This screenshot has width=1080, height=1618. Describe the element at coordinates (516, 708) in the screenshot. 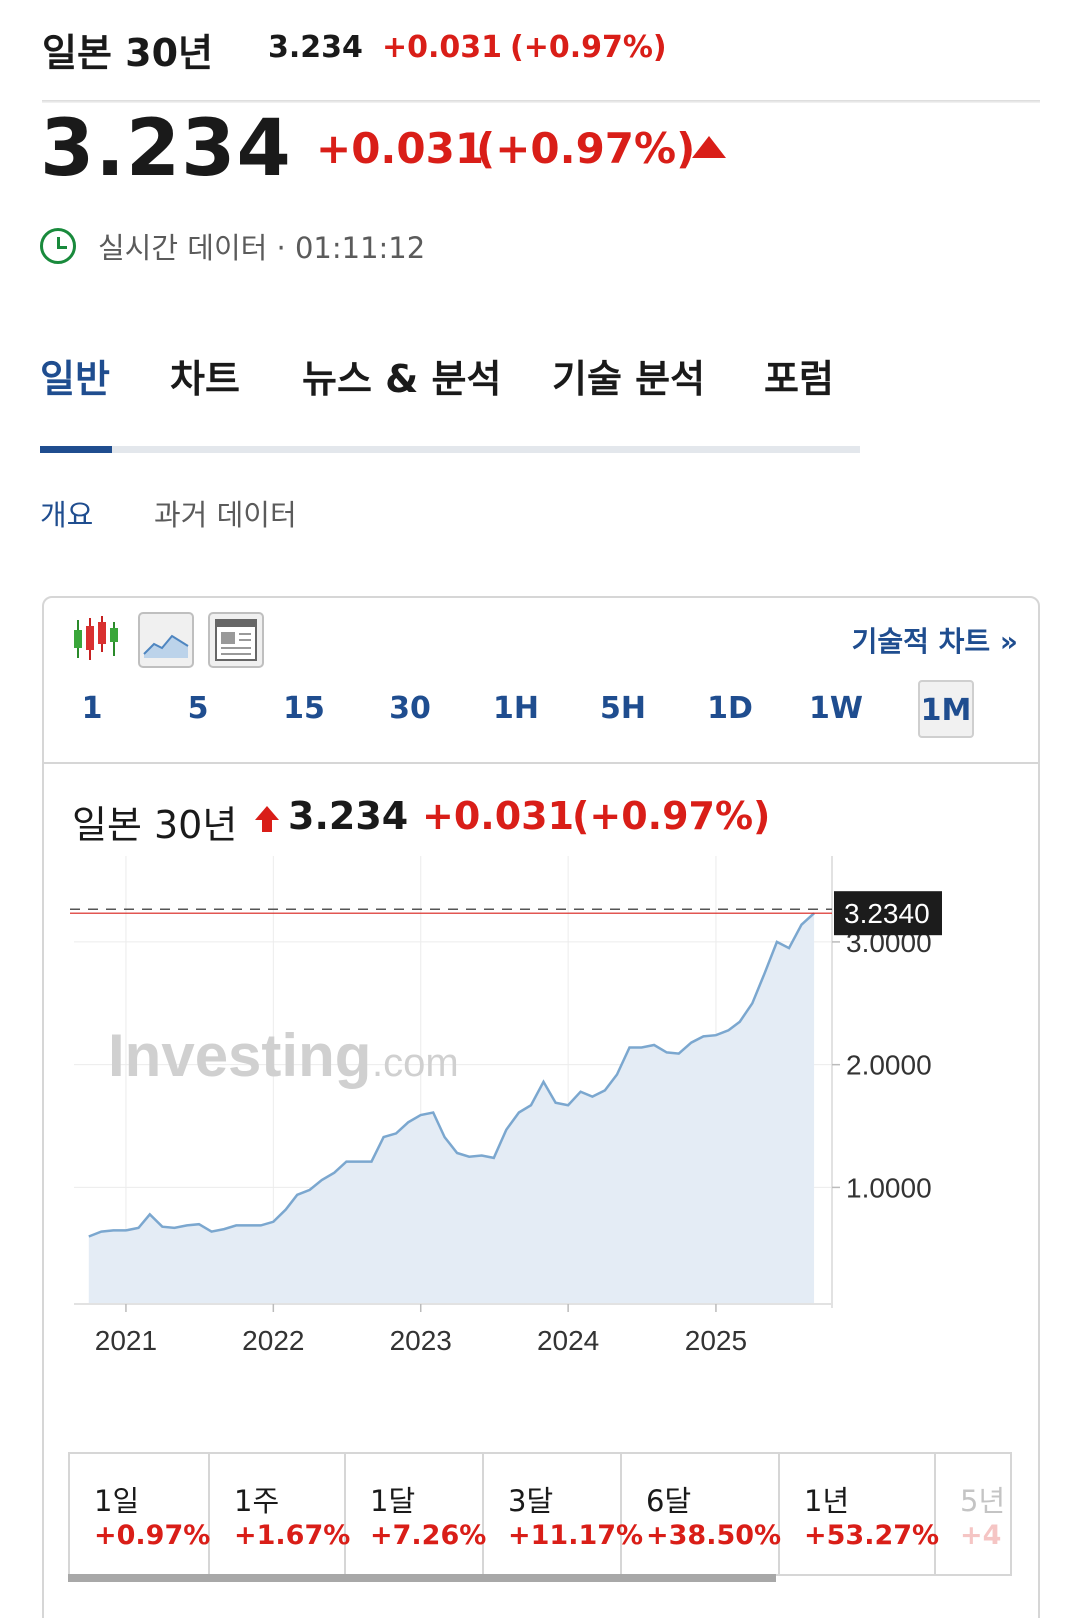

I see `period-1h: 1H` at that location.